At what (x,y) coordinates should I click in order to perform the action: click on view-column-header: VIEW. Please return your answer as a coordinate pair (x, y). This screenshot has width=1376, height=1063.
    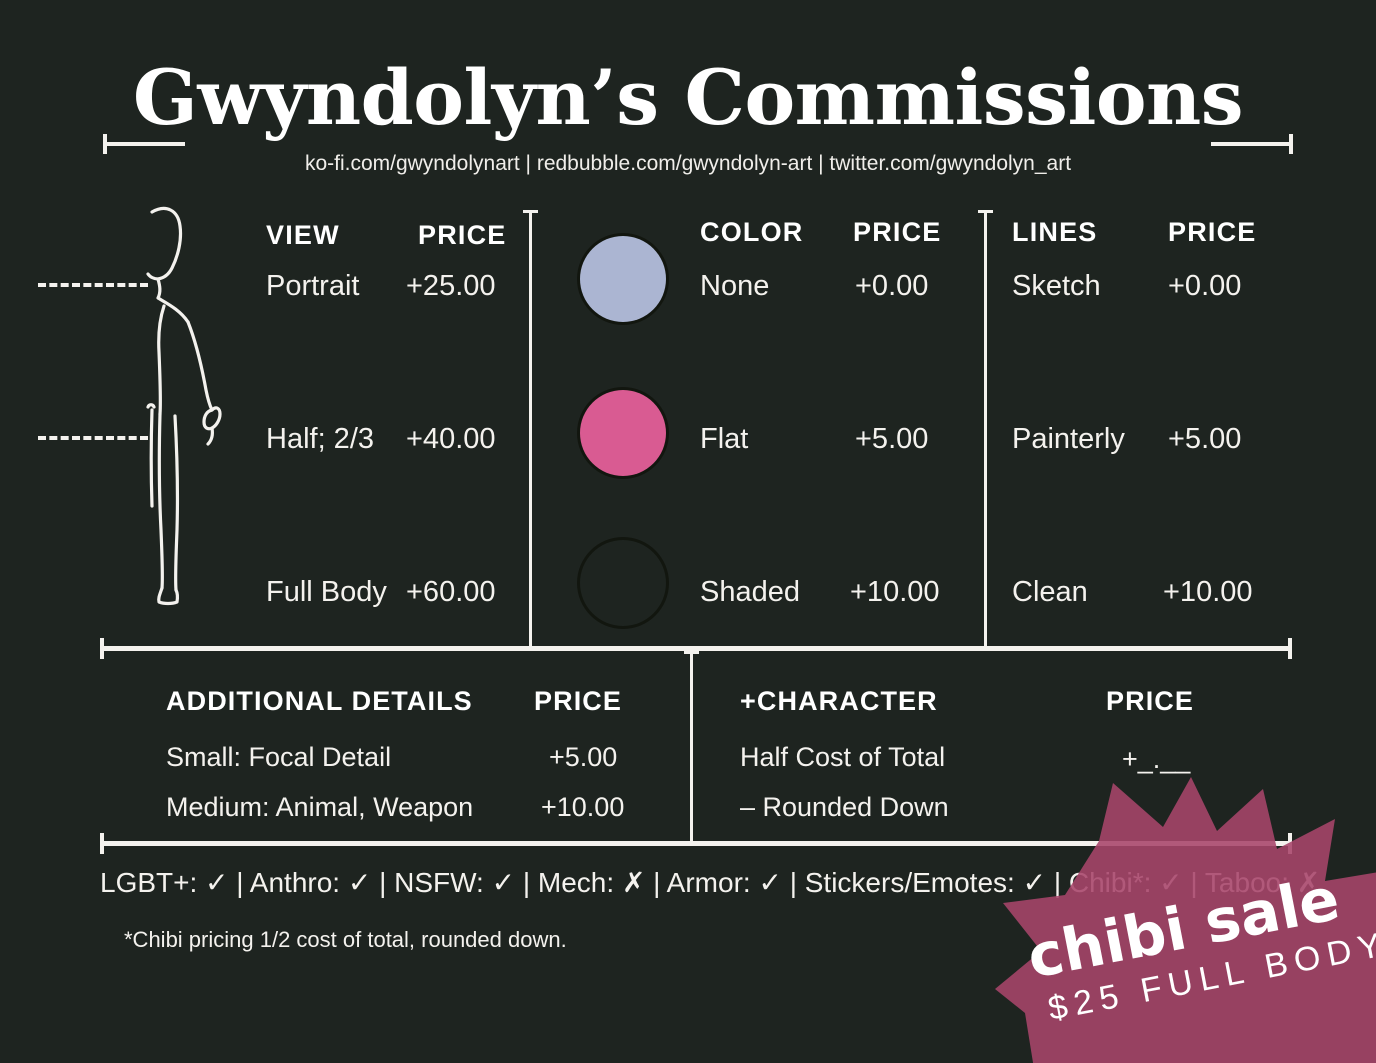
    Looking at the image, I should click on (303, 235).